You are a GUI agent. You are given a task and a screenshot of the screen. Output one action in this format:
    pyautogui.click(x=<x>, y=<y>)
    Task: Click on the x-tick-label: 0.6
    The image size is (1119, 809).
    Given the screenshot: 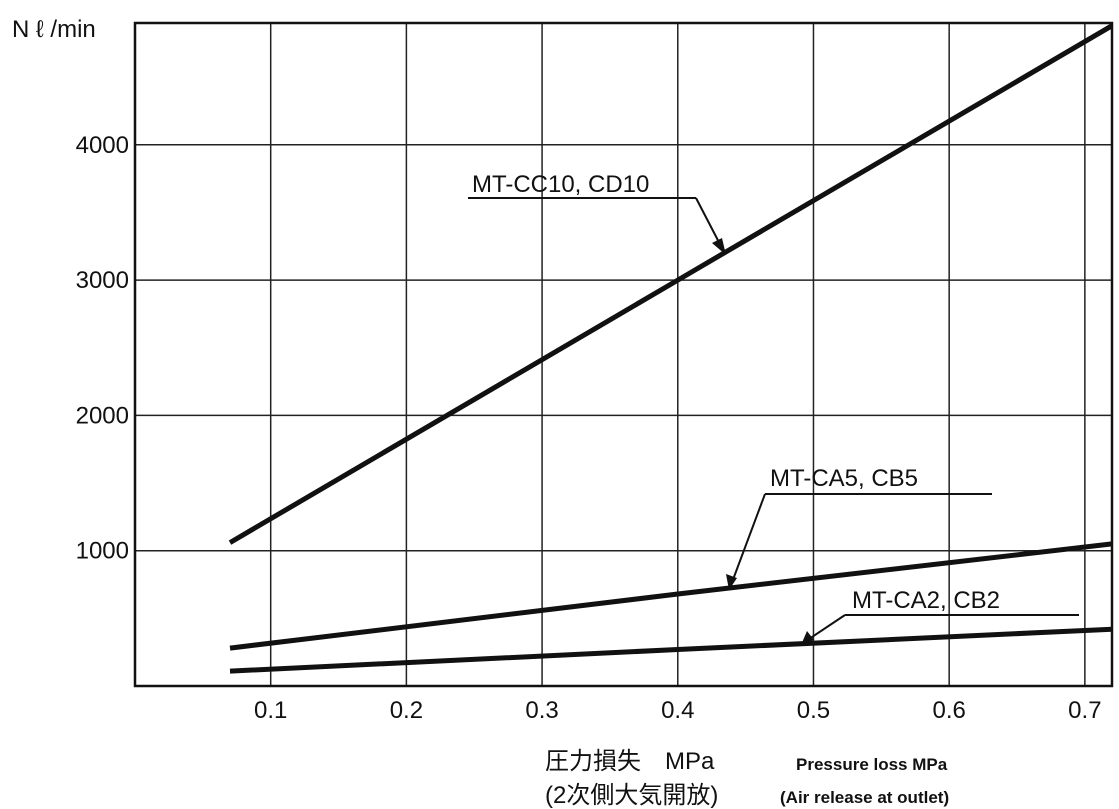 What is the action you would take?
    pyautogui.click(x=948, y=710)
    